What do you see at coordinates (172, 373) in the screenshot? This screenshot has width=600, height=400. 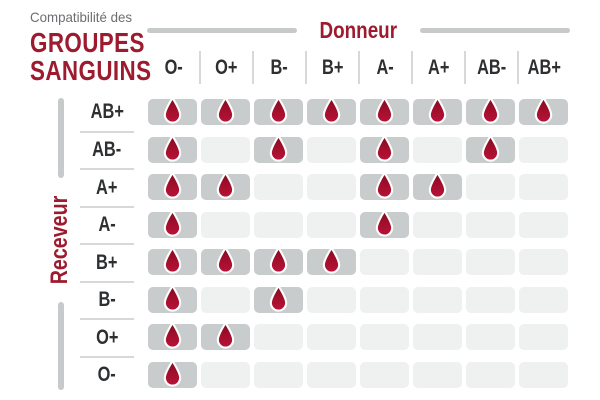 I see `cell-O--O-` at bounding box center [172, 373].